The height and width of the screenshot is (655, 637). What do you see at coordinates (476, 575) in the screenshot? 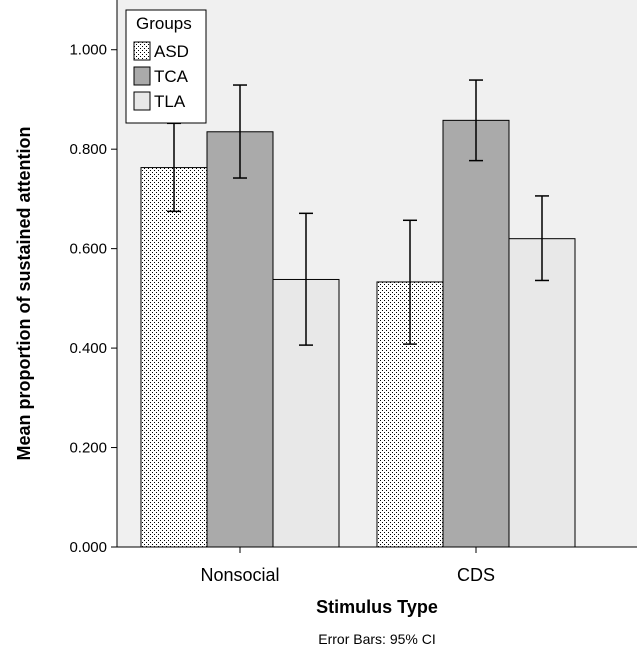
I see `x-tick-label: CDS` at bounding box center [476, 575].